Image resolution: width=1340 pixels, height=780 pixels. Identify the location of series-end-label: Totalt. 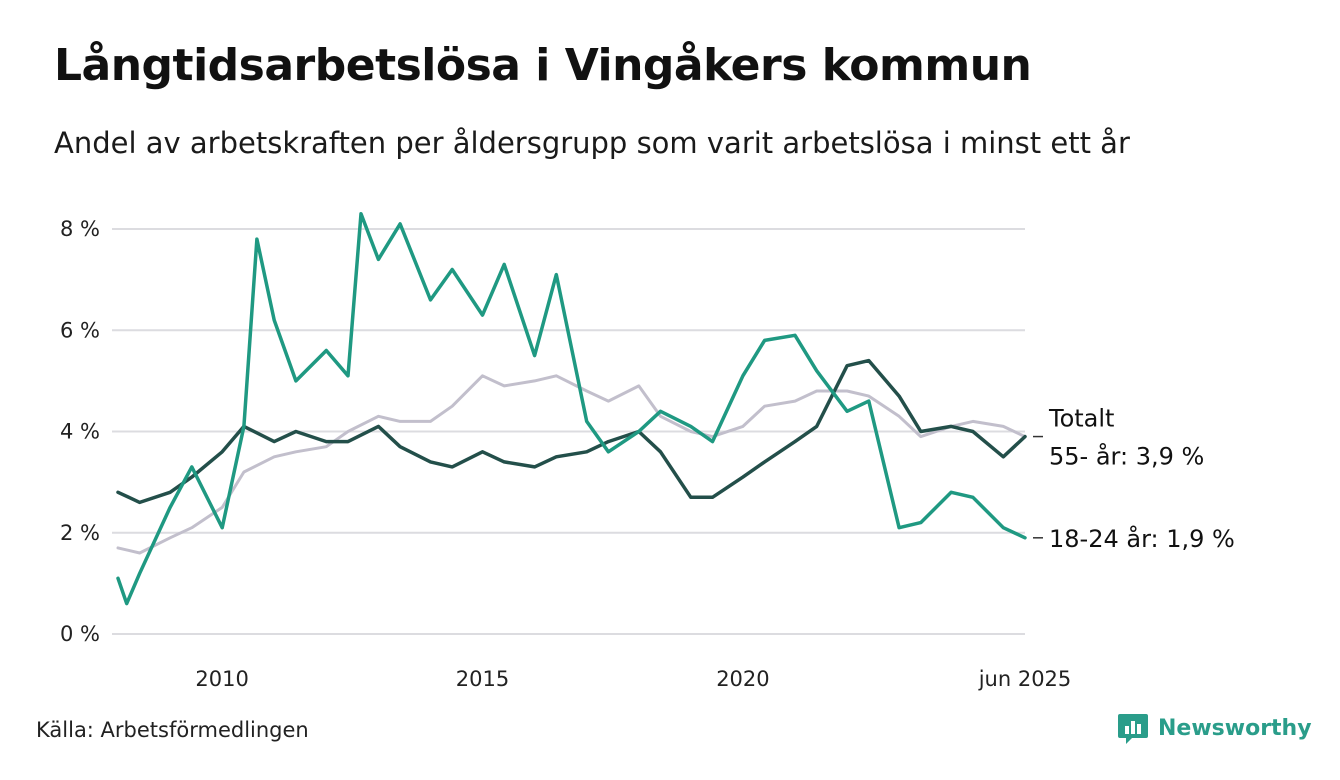
(1081, 419).